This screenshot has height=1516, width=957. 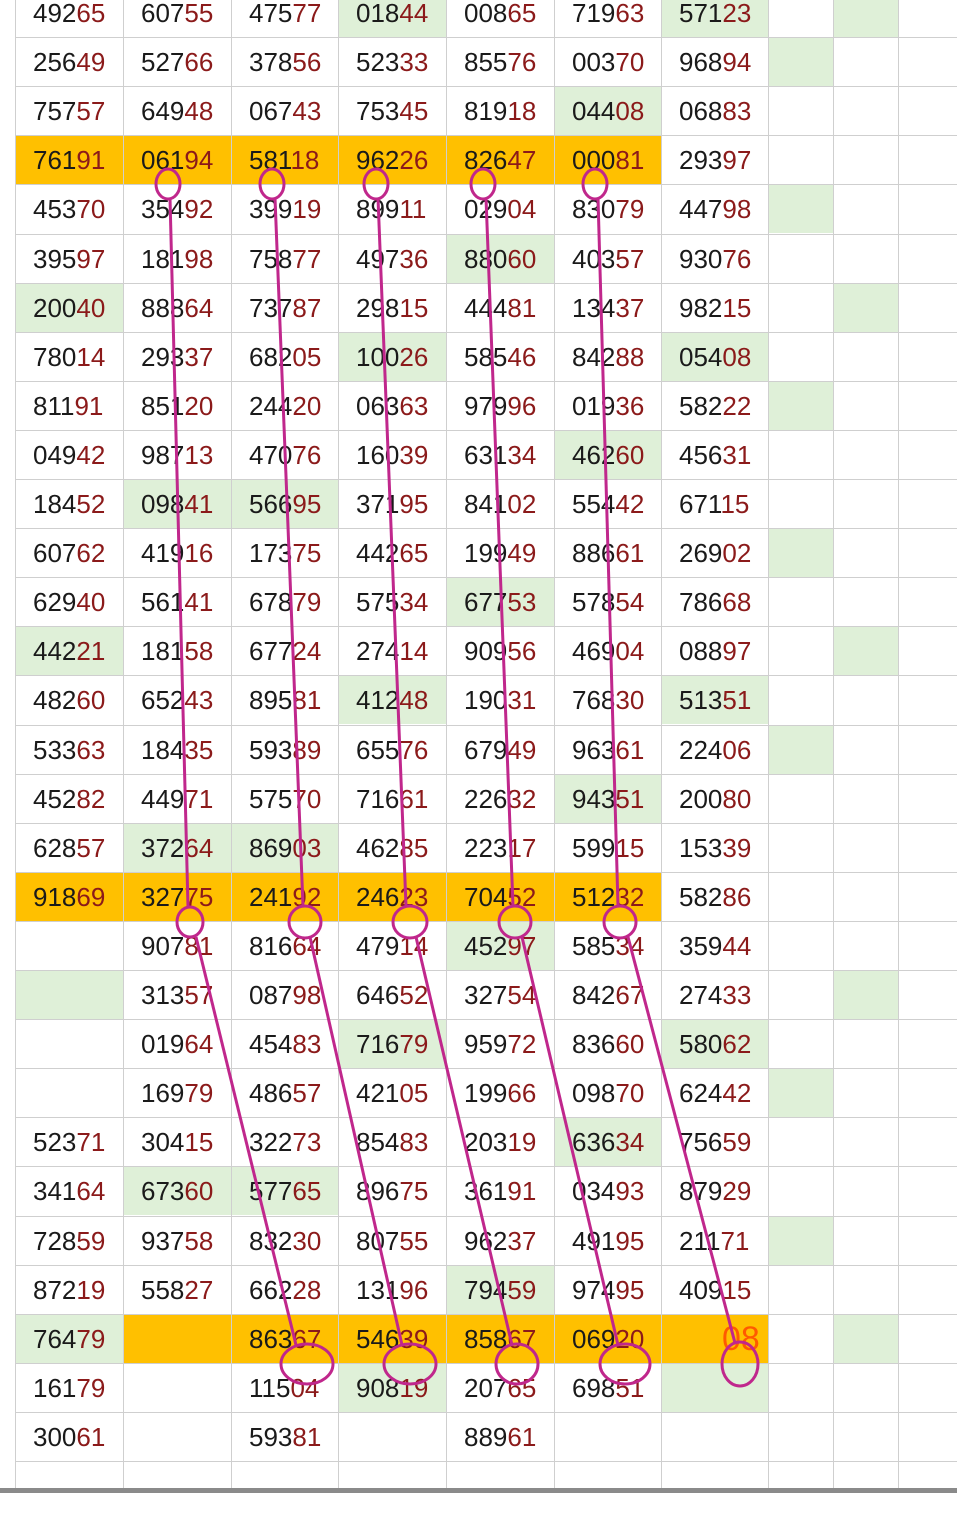 What do you see at coordinates (522, 946) in the screenshot?
I see `digits-tail: 97` at bounding box center [522, 946].